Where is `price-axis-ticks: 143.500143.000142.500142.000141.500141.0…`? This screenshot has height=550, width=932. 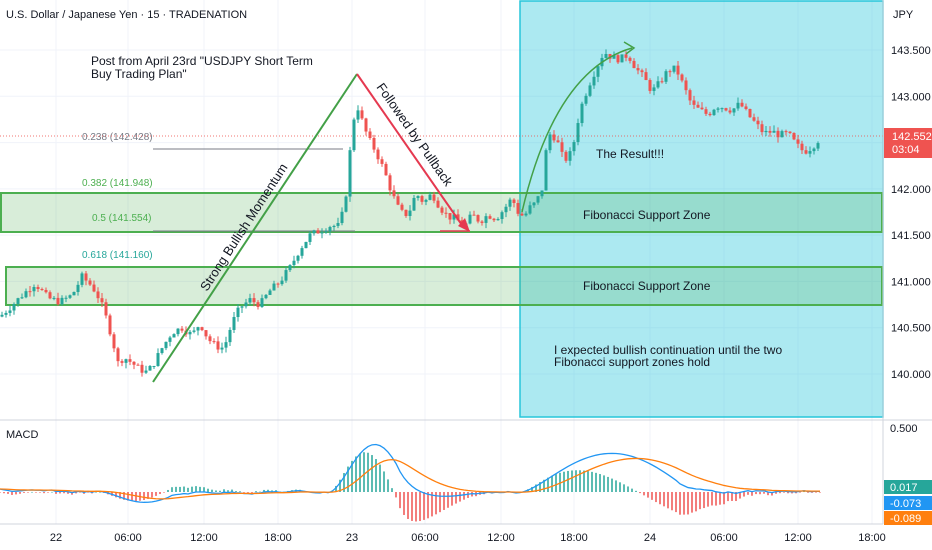 price-axis-ticks: 143.500143.000142.500142.000141.500141.0… is located at coordinates (911, 213).